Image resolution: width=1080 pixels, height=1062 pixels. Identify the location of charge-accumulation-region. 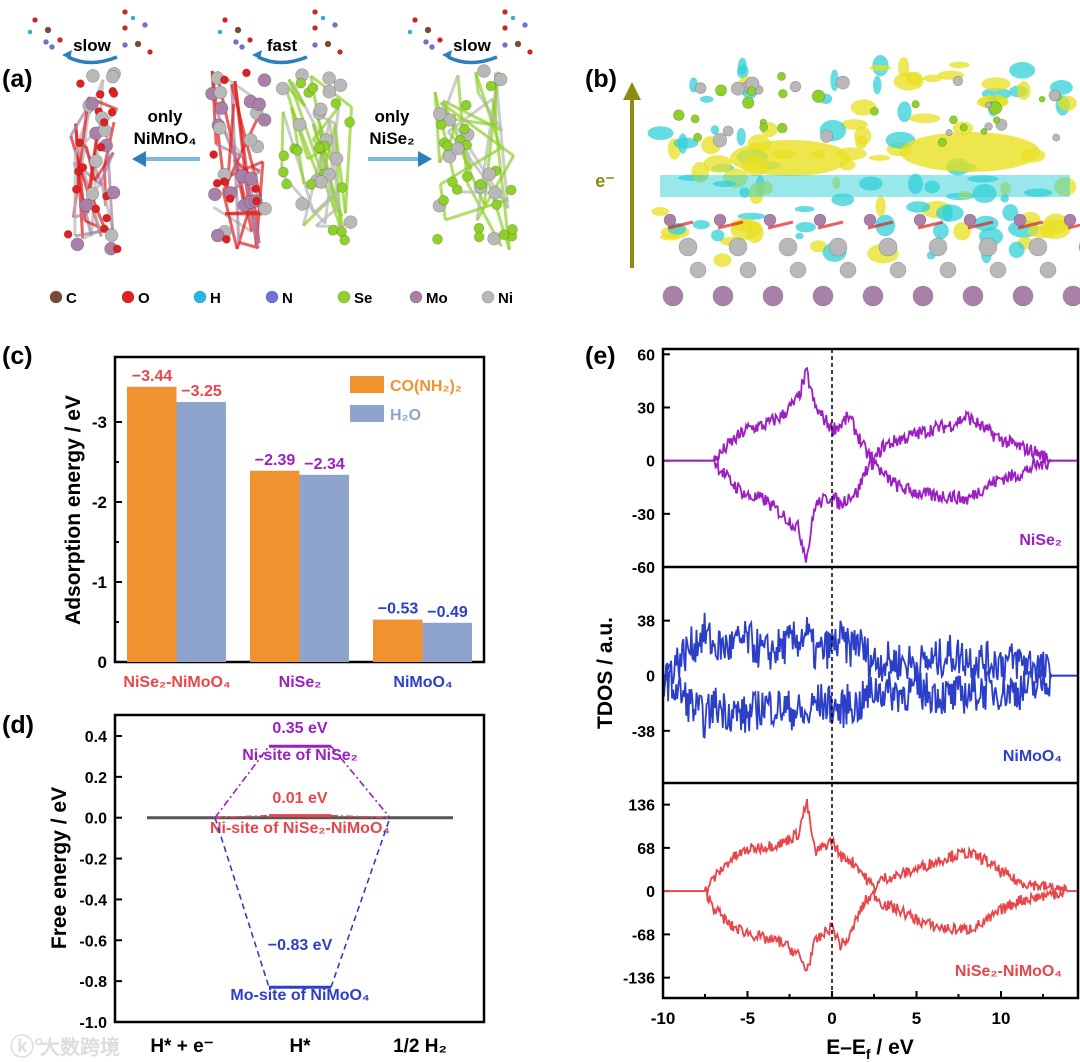
(790, 158).